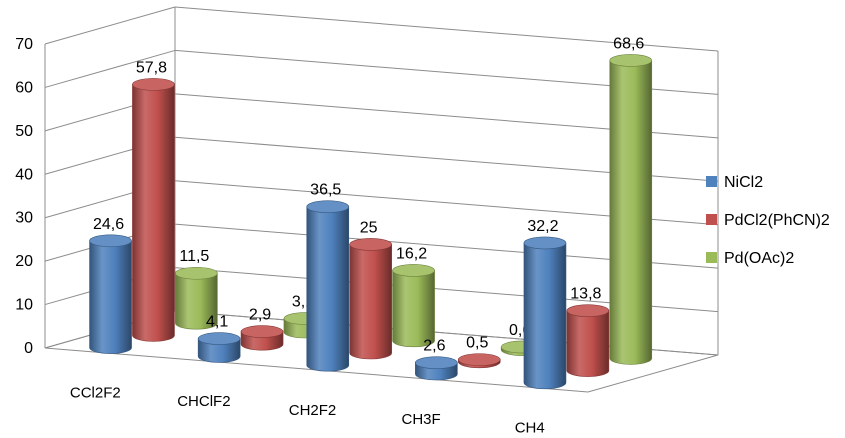 This screenshot has height=438, width=845. I want to click on bar-NiCl2-CH4: 32,2, so click(545, 304).